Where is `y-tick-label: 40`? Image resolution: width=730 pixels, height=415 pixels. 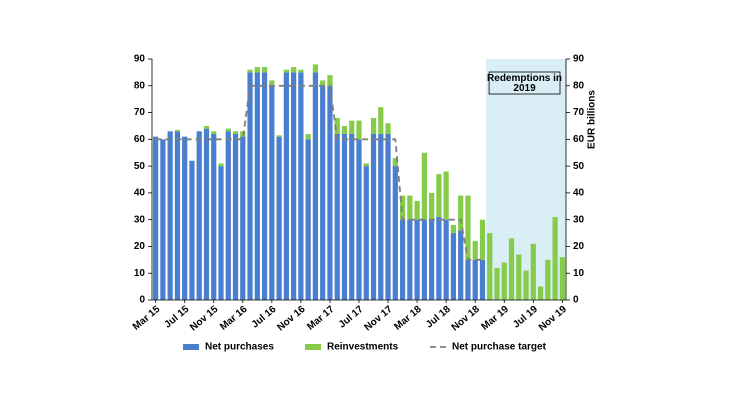 y-tick-label: 40 is located at coordinates (140, 193).